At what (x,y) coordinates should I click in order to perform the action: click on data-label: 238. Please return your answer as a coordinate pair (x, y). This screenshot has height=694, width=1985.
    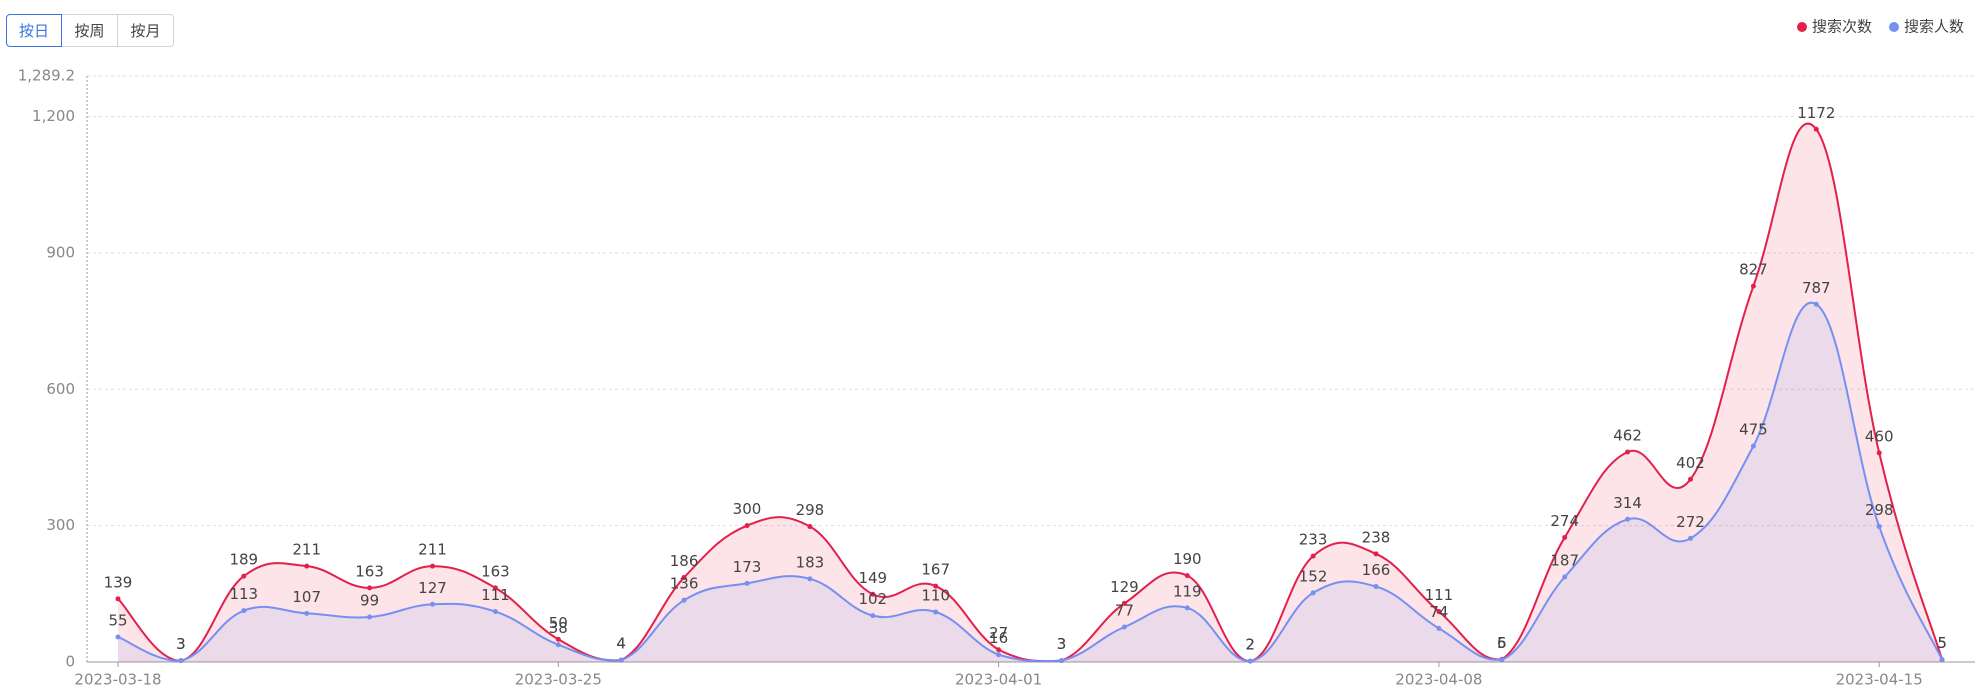
    Looking at the image, I should click on (1376, 537).